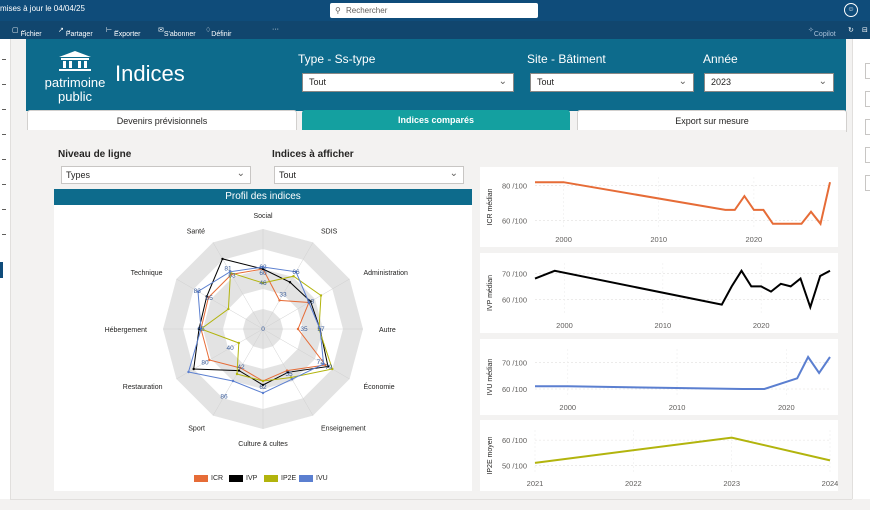  What do you see at coordinates (861, 269) in the screenshot?
I see `filters-pane-collapsed` at bounding box center [861, 269].